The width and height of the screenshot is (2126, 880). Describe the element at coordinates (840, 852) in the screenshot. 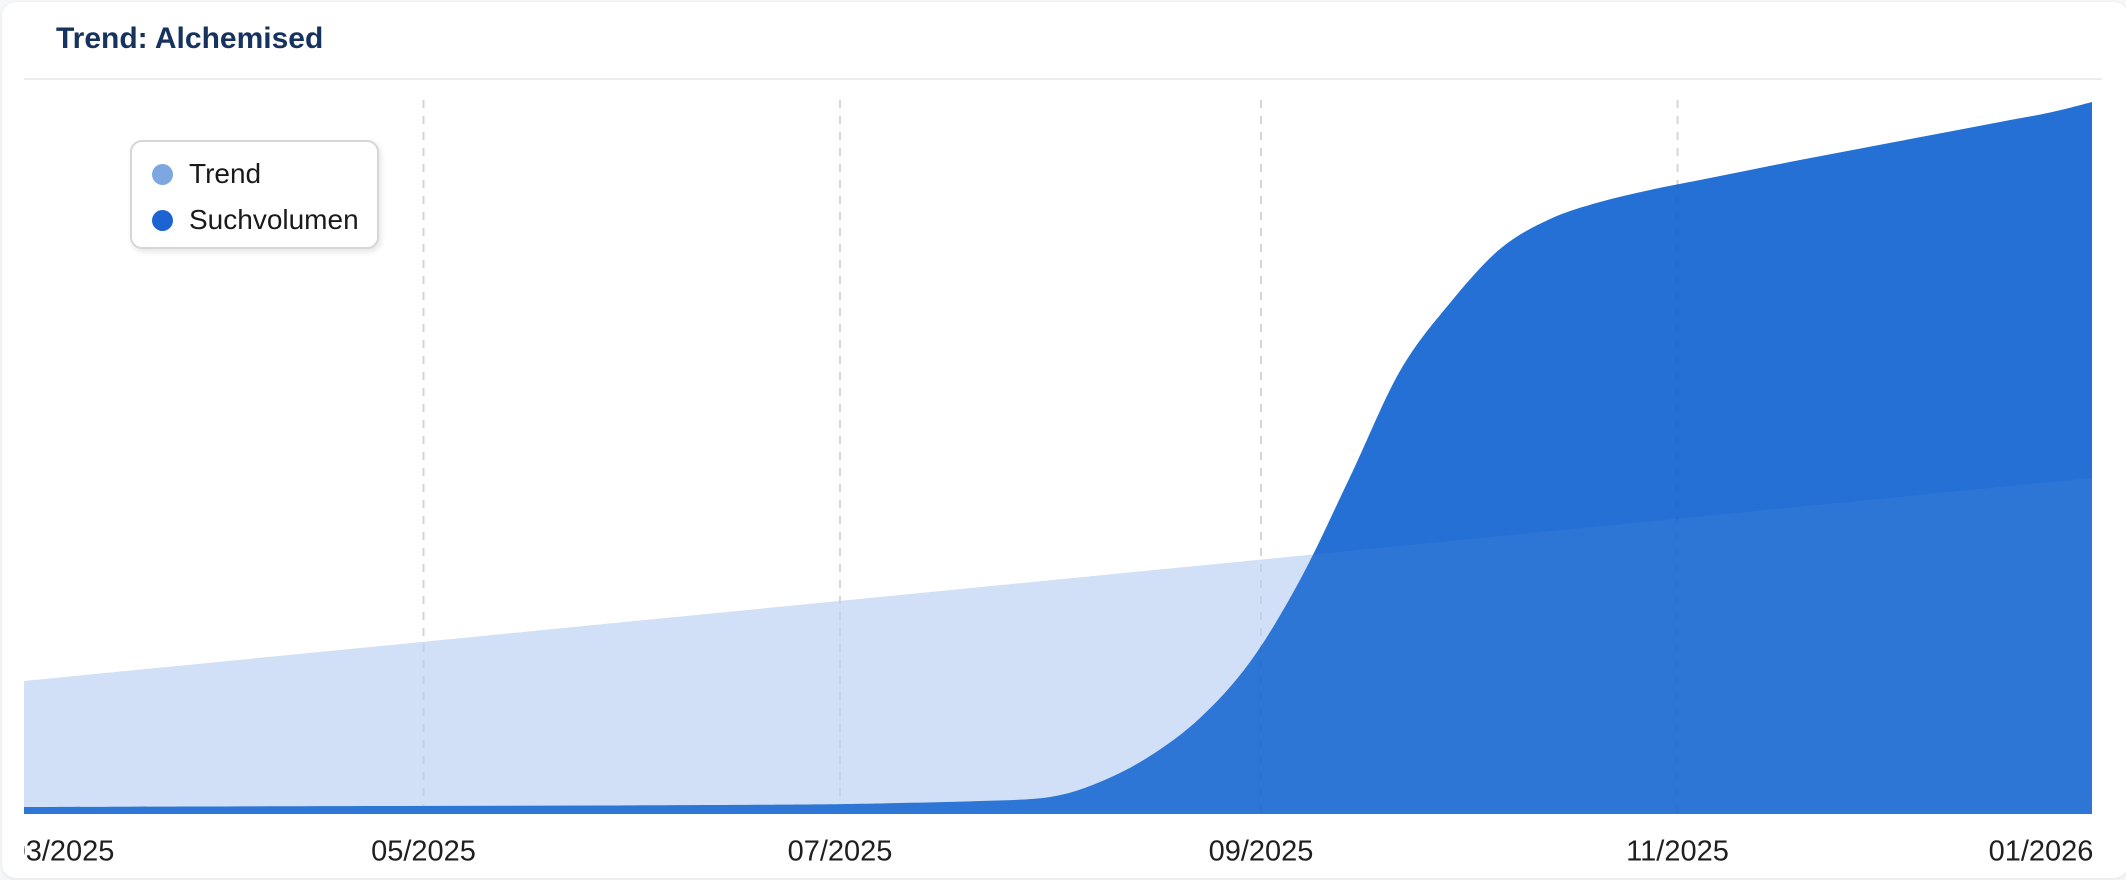

I see `svg-text: 07/2025` at that location.